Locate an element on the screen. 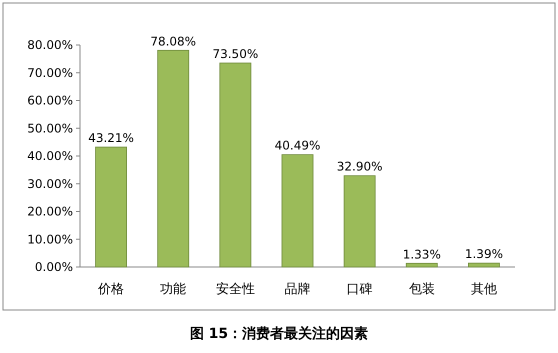  x-tick-label: 口碑 is located at coordinates (359, 289).